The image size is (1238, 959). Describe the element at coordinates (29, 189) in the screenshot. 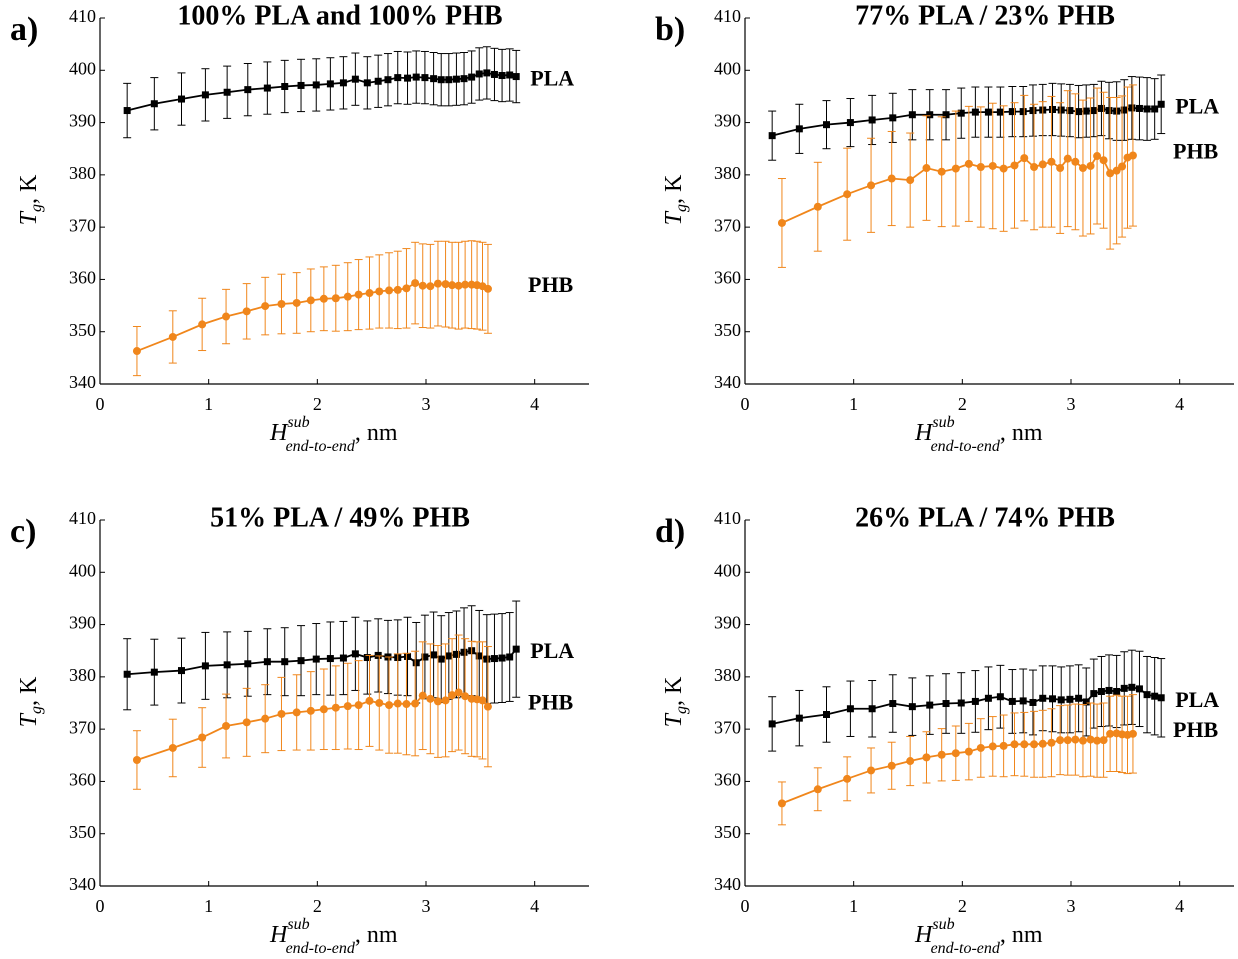

I see `y-label-unit: , K` at that location.